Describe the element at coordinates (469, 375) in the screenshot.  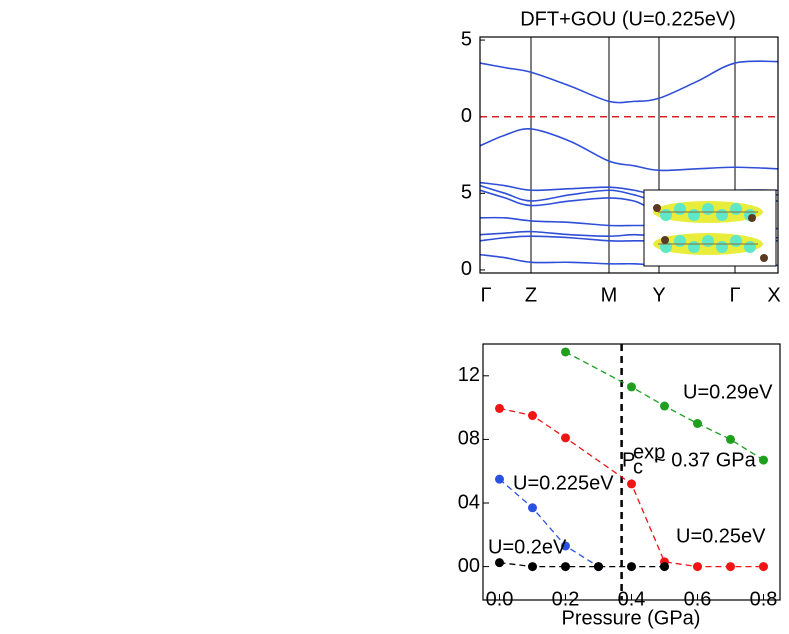
I see `y-tick-label: 12` at that location.